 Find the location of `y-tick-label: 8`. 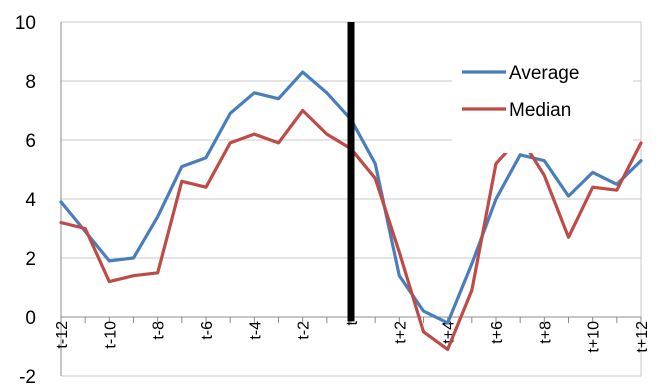

y-tick-label: 8 is located at coordinates (30, 82).